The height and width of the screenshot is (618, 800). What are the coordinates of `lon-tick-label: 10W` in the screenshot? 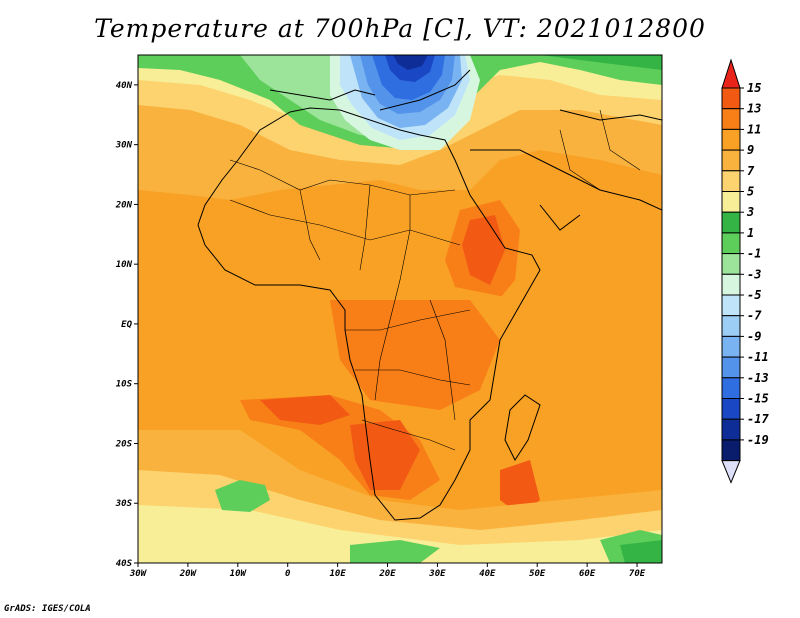 It's located at (239, 574).